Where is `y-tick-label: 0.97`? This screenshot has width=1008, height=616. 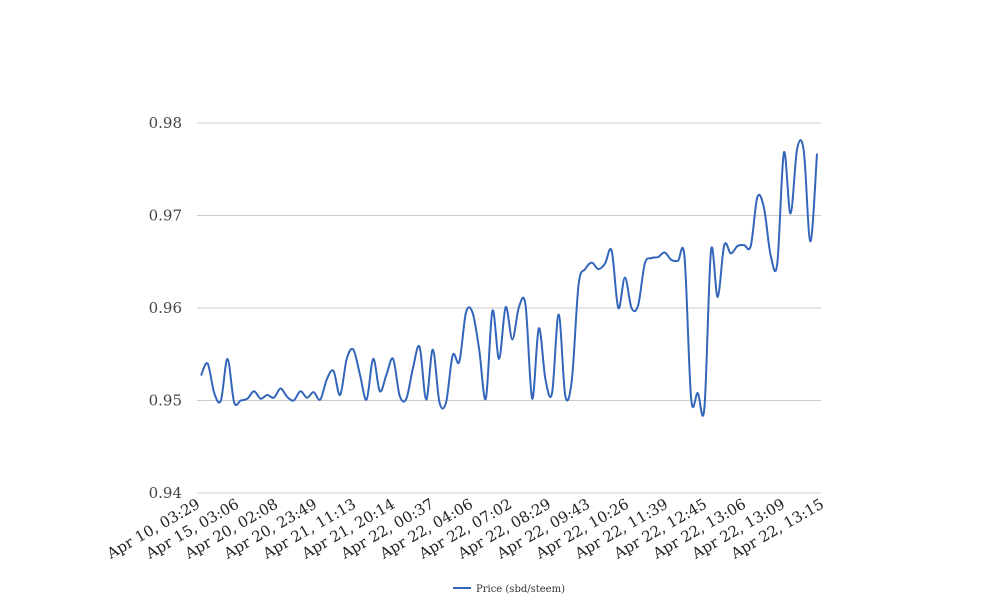
y-tick-label: 0.97 is located at coordinates (165, 216).